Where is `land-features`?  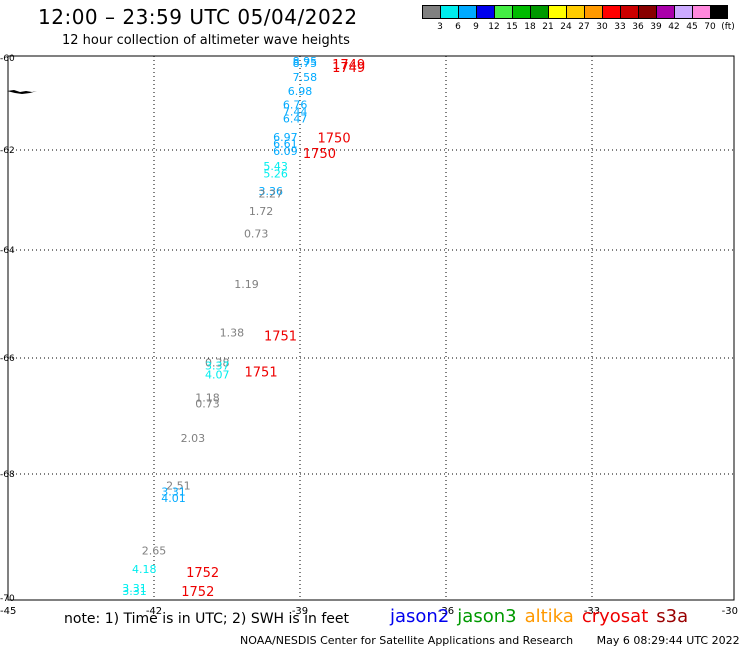
land-features is located at coordinates (22, 92).